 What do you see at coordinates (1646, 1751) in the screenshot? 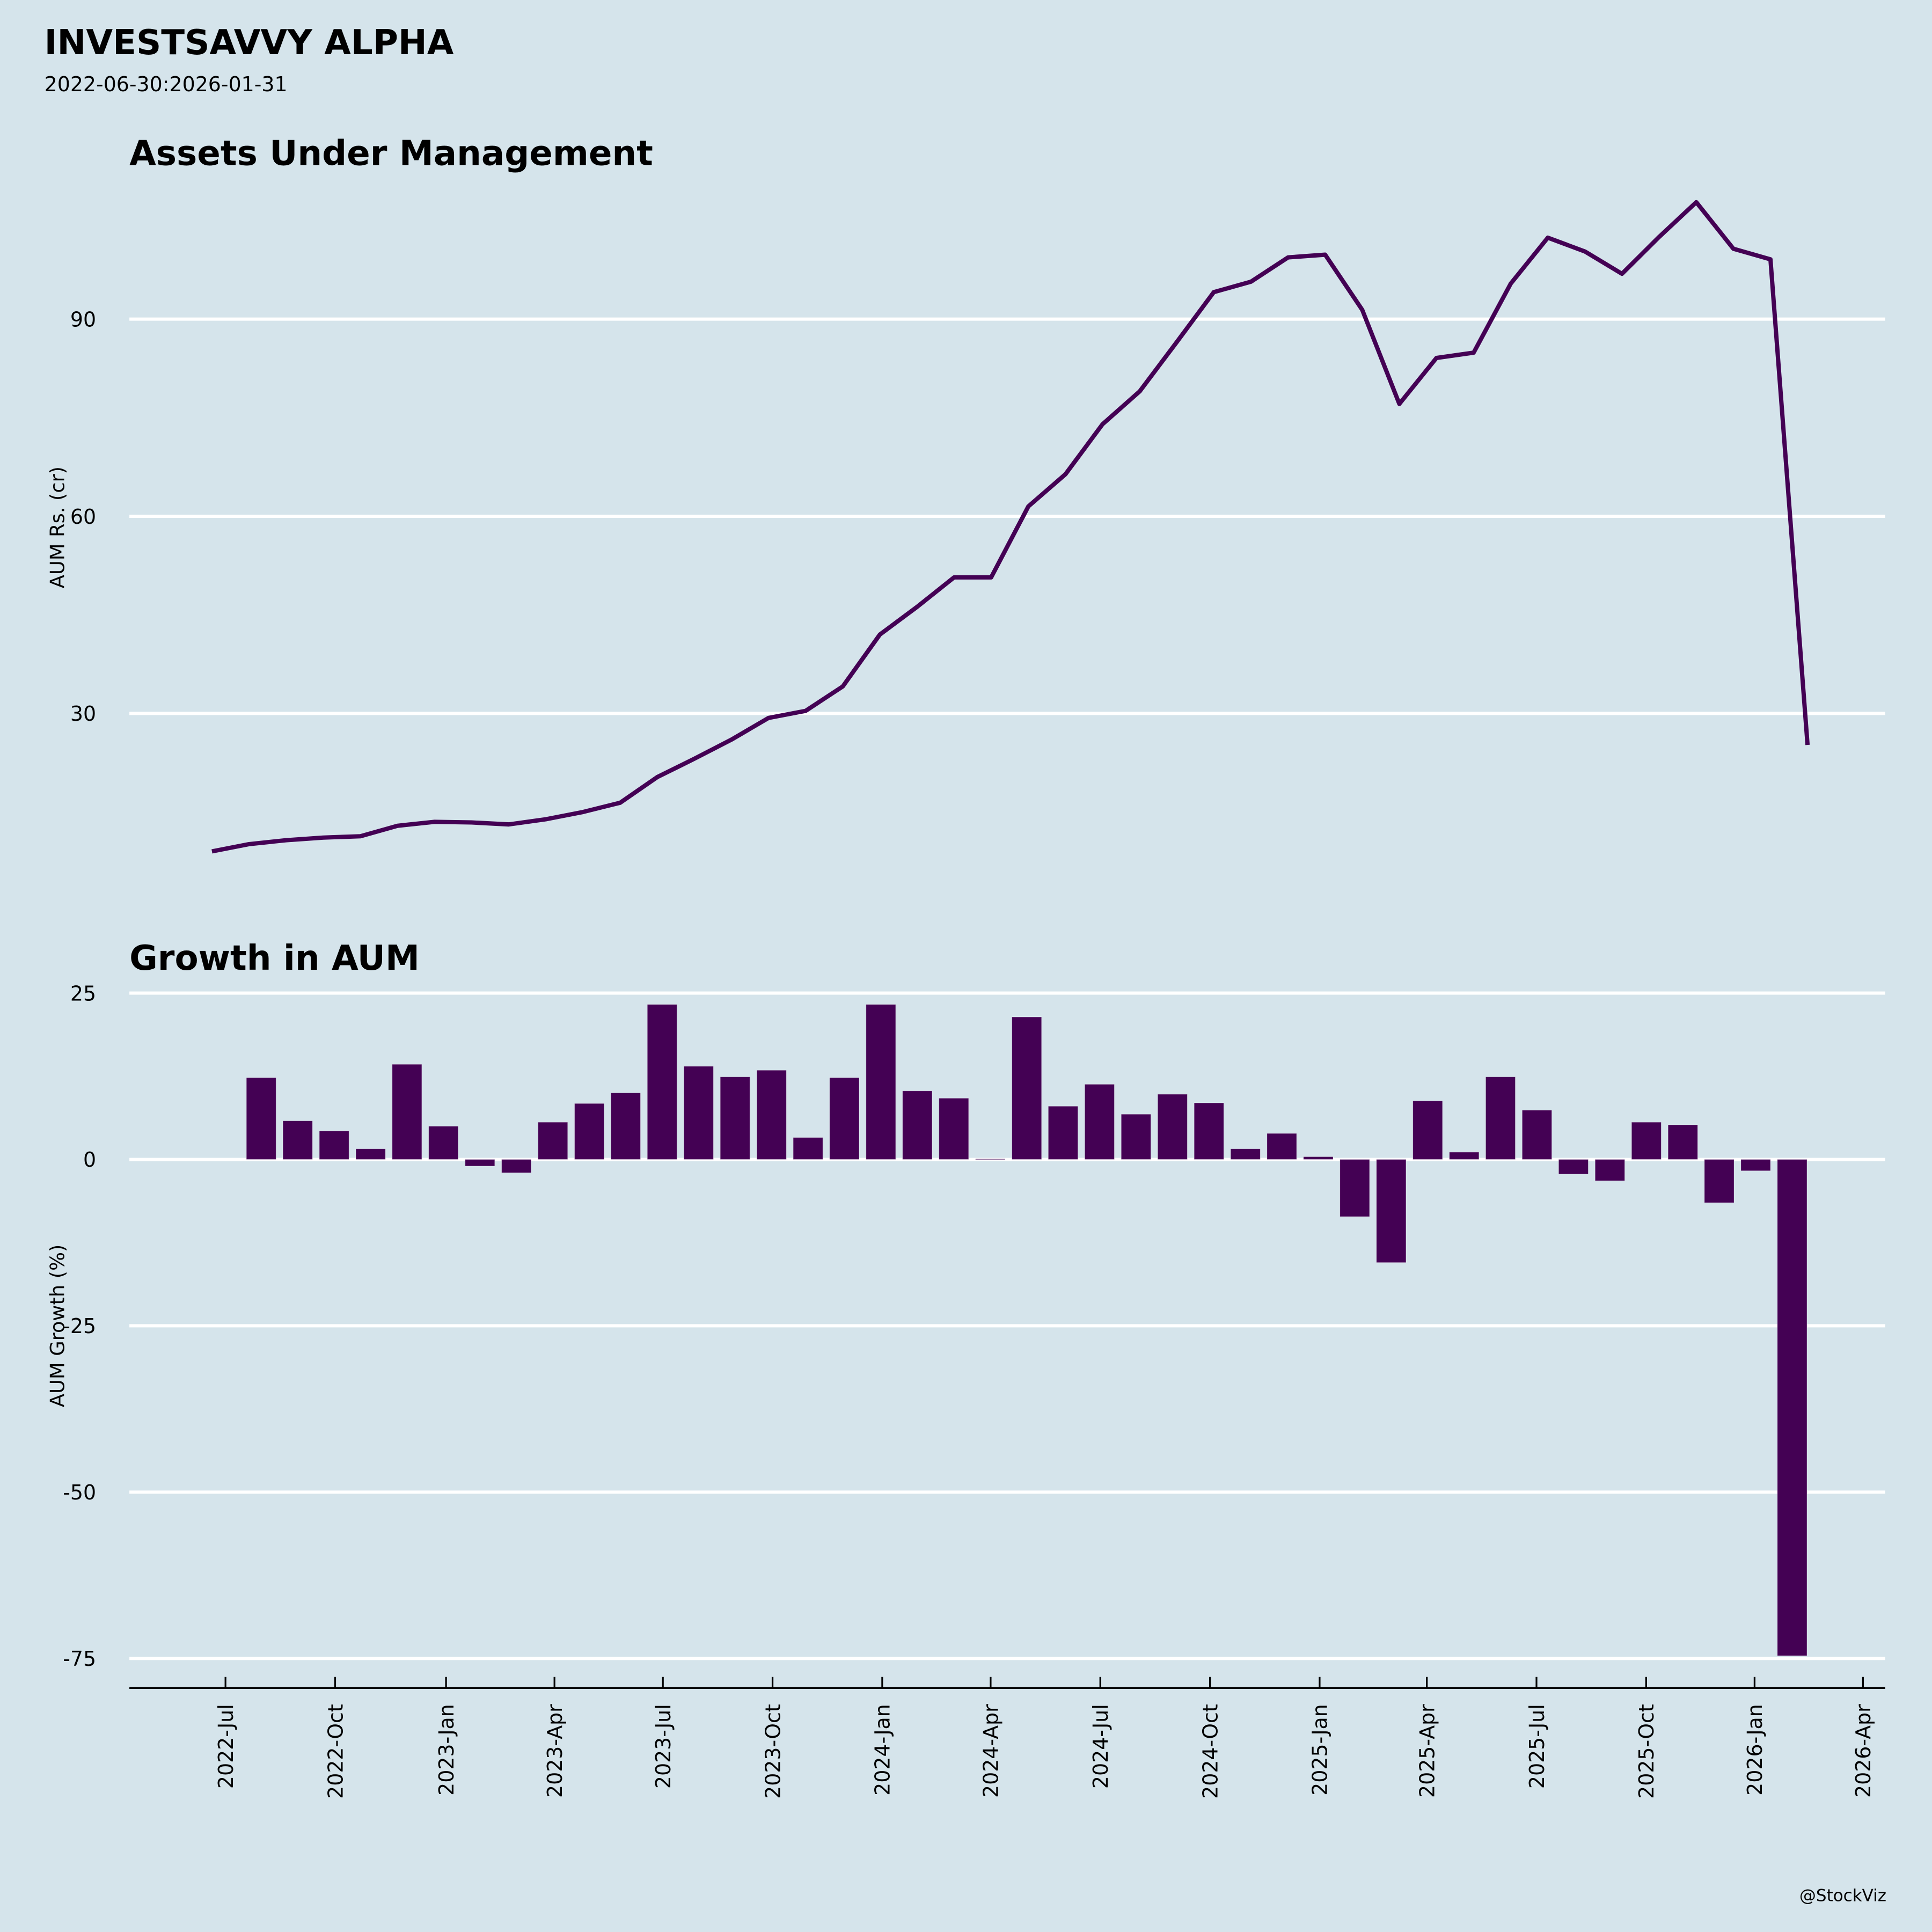
I see `x-tick-label: 2025-Oct` at bounding box center [1646, 1751].